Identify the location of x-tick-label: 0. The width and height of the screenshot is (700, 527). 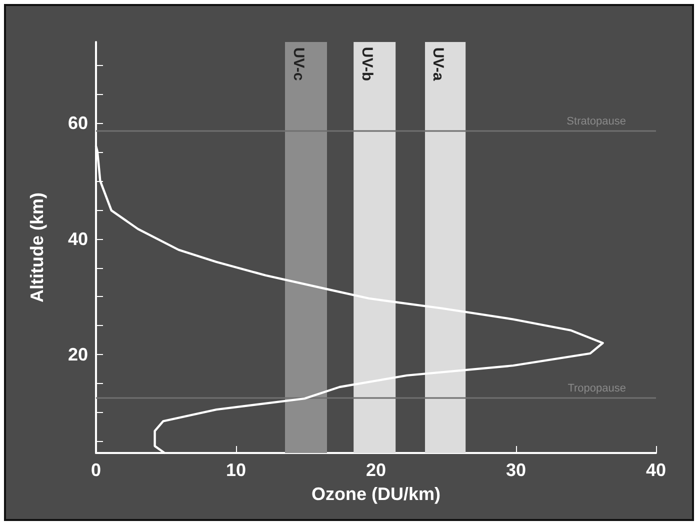
(96, 470).